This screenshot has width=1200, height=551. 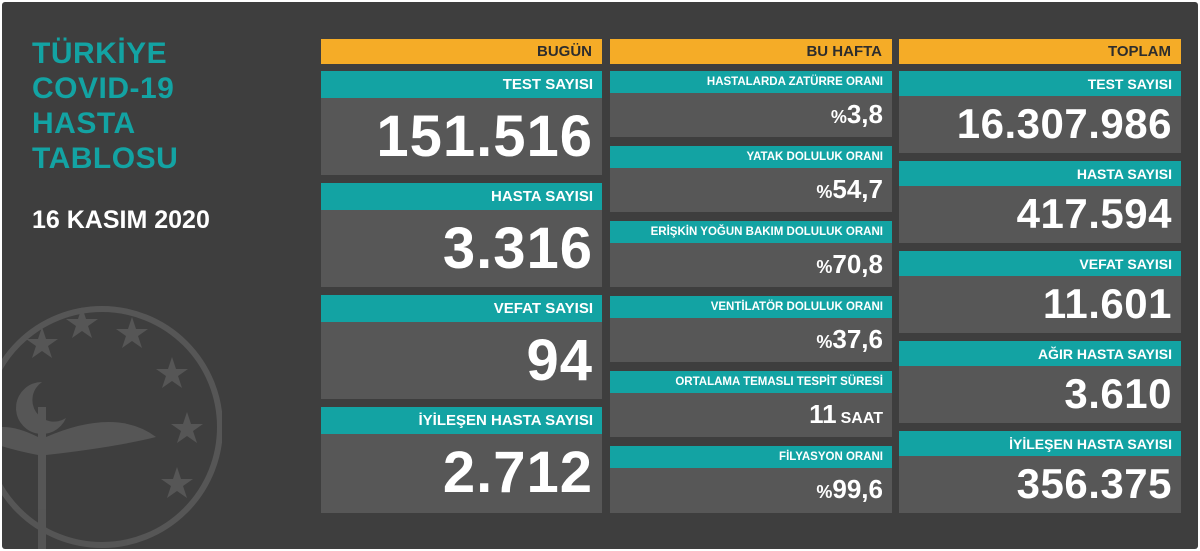 What do you see at coordinates (559, 360) in the screenshot?
I see `card-value: 94` at bounding box center [559, 360].